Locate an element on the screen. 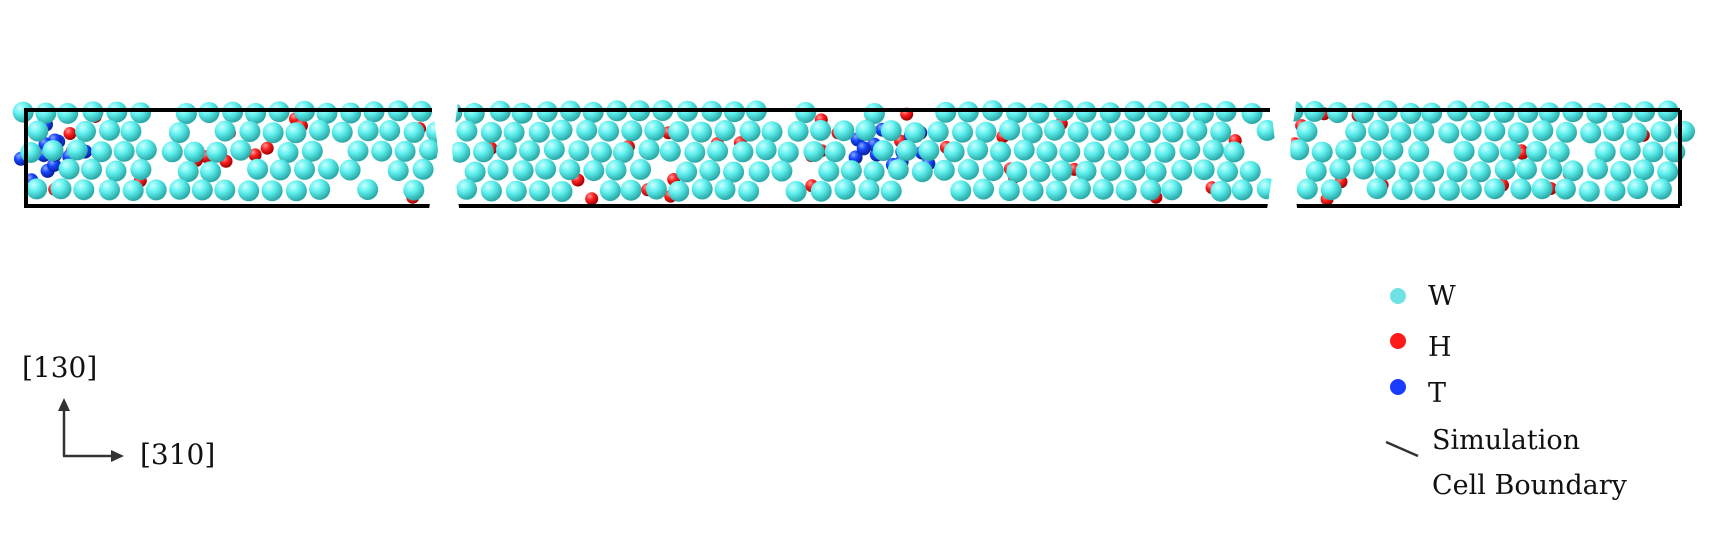 The width and height of the screenshot is (1710, 547). arrow-up-icon is located at coordinates (64, 404).